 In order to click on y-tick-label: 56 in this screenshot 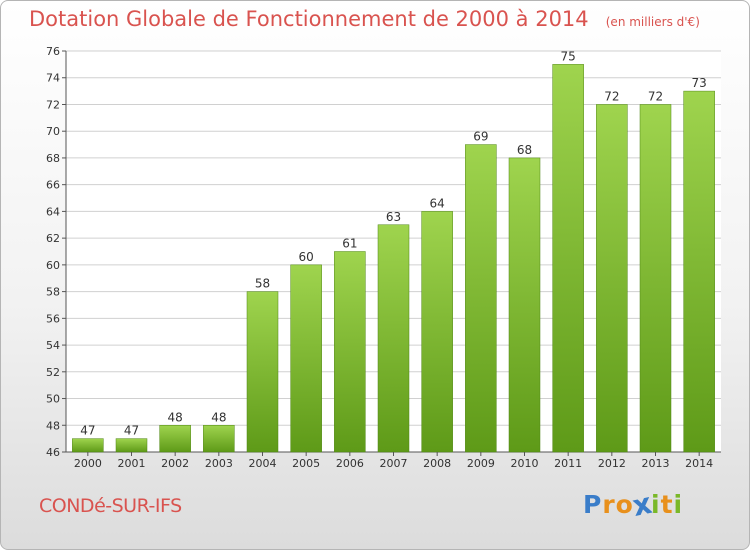, I will do `click(53, 318)`.